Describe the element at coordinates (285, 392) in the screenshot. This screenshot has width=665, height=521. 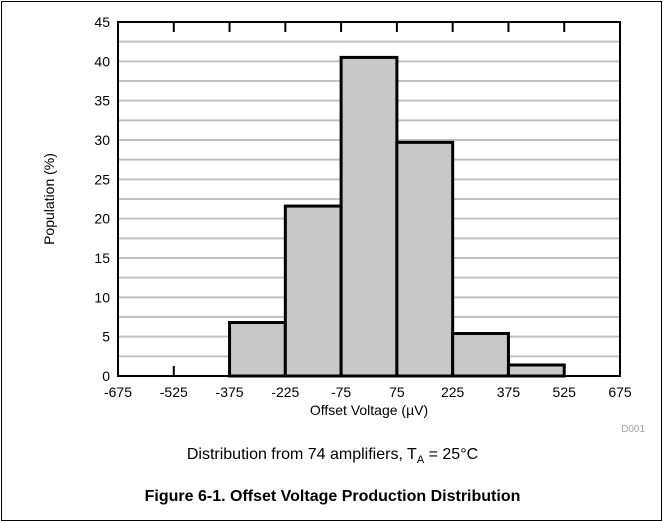
I see `x-tick-label: -225` at that location.